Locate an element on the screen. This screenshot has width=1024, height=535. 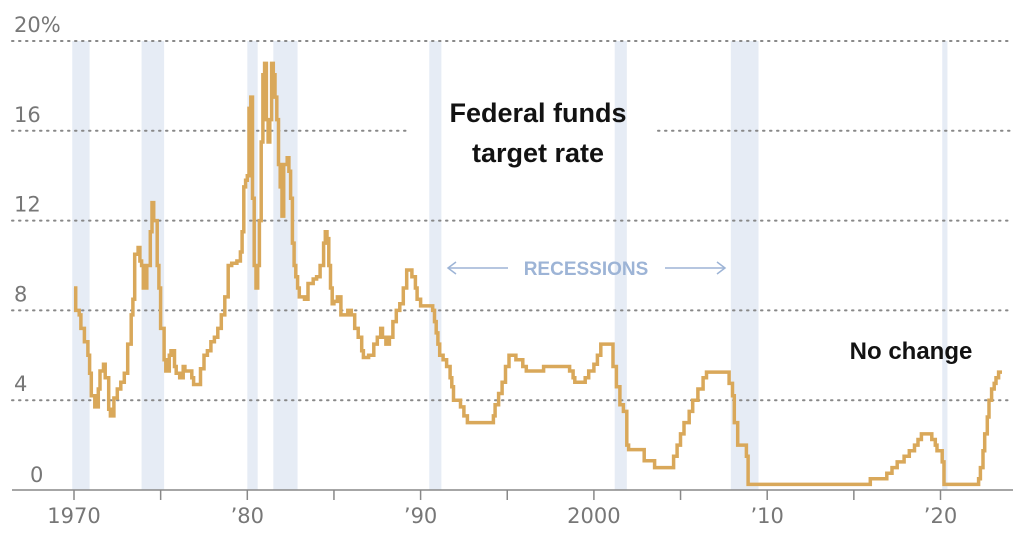
arrow-left-icon is located at coordinates (451, 268).